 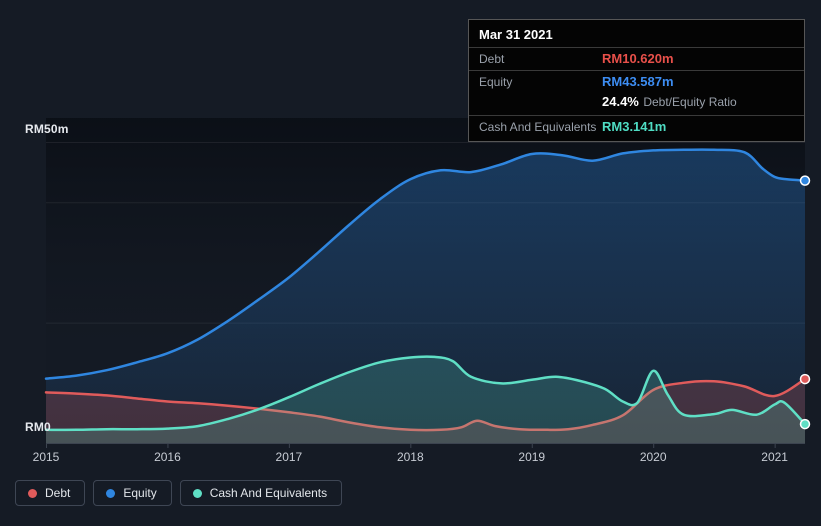 I want to click on cash-series-dot-icon, so click(x=197, y=493).